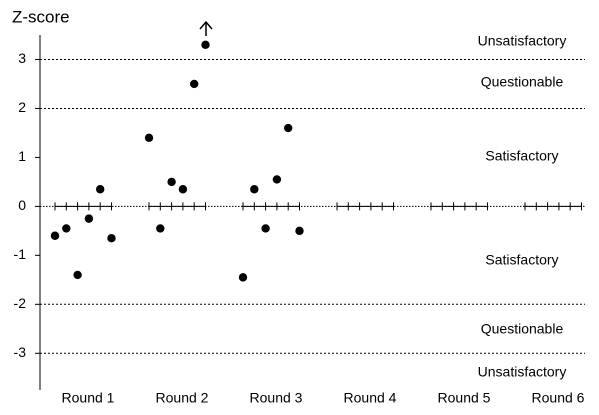 This screenshot has width=599, height=415. Describe the element at coordinates (20, 303) in the screenshot. I see `y-tick-label: -2` at that location.